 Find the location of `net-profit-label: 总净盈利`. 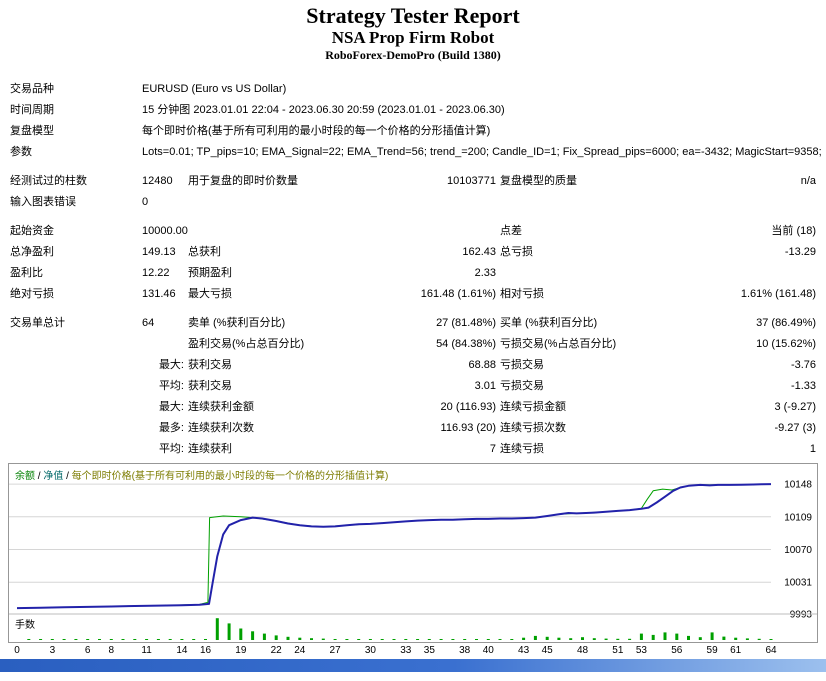

net-profit-label: 总净盈利 is located at coordinates (32, 252).